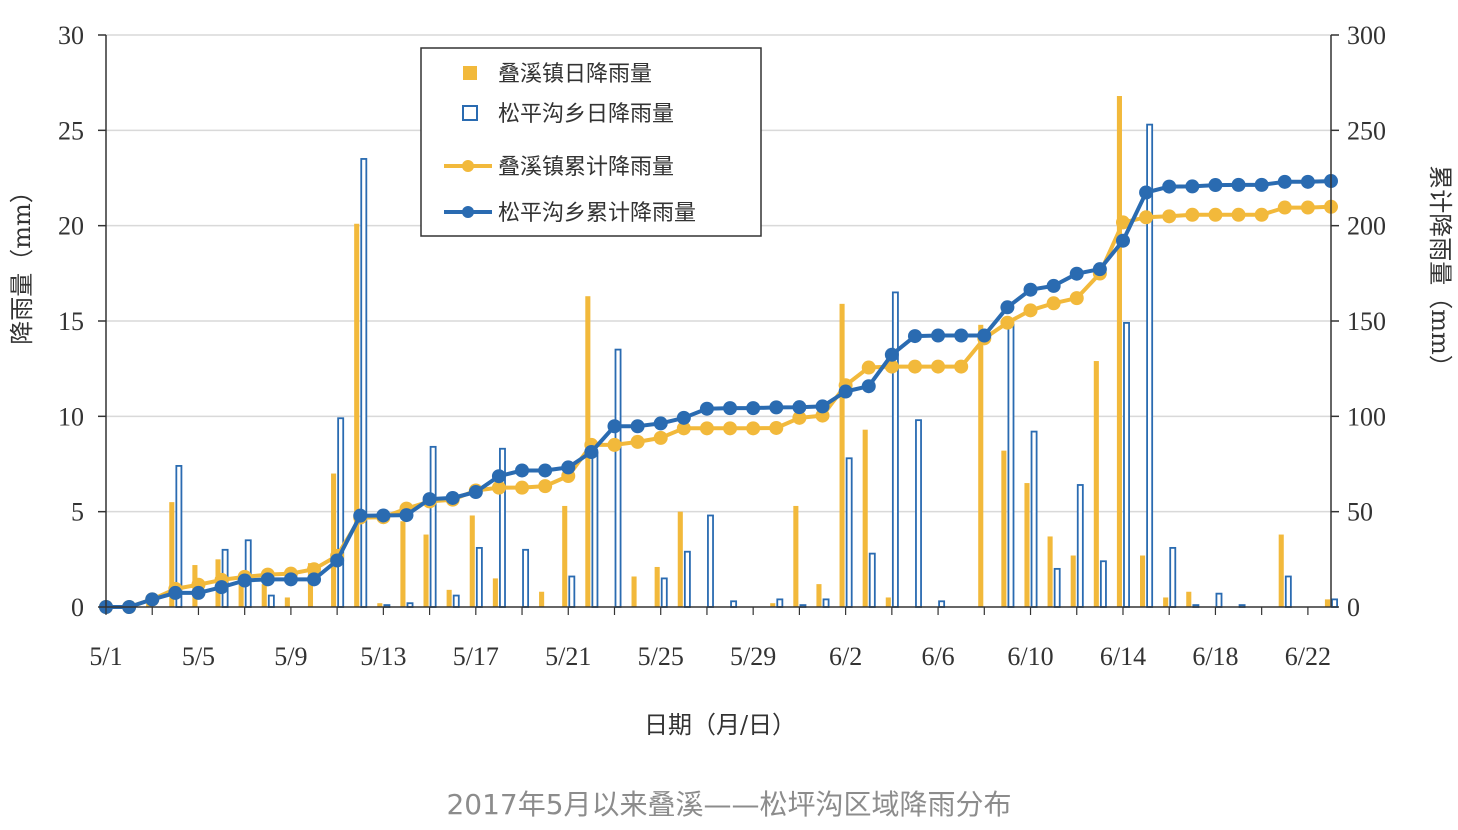  Describe the element at coordinates (22, 262) in the screenshot. I see `y-axis-left-title: 降雨量（mm）` at that location.